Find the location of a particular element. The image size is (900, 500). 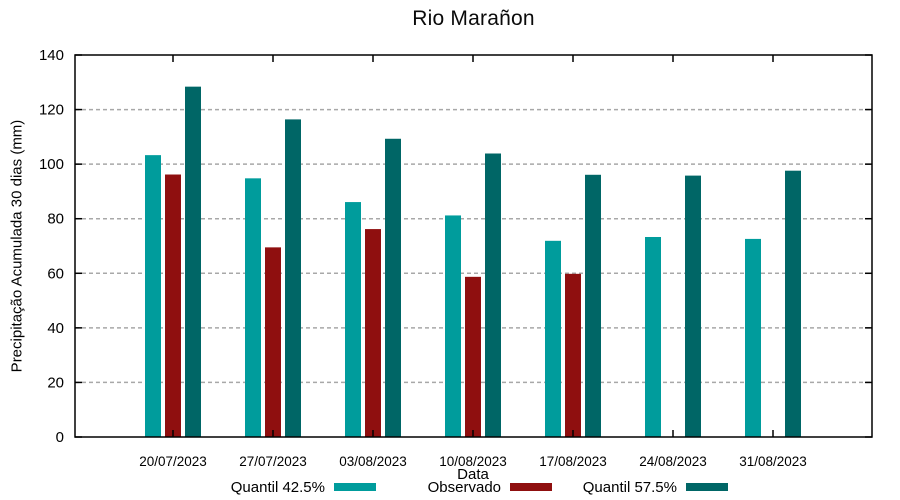

y-tick-label: 100 is located at coordinates (51, 164).